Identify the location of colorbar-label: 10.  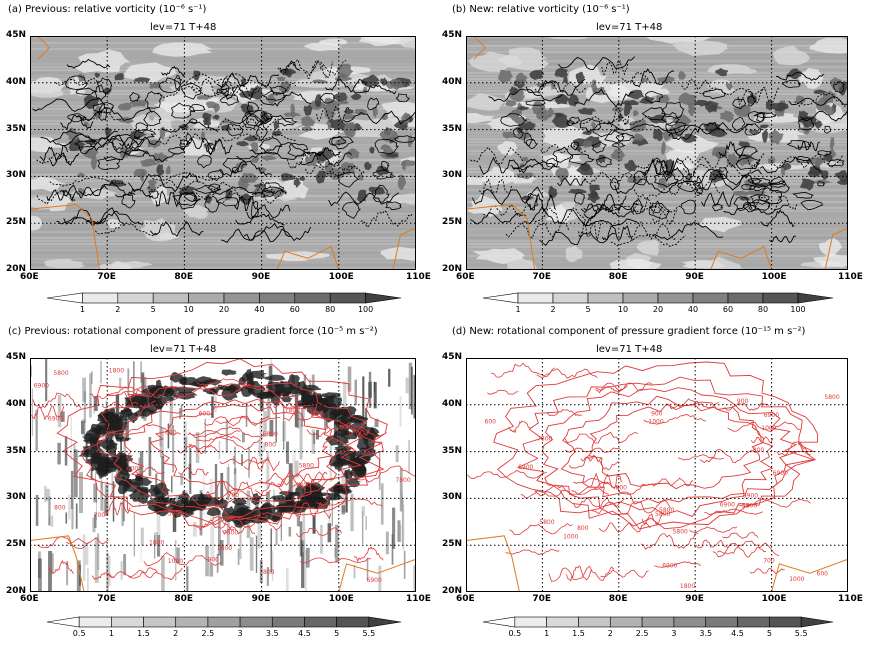
(188, 309).